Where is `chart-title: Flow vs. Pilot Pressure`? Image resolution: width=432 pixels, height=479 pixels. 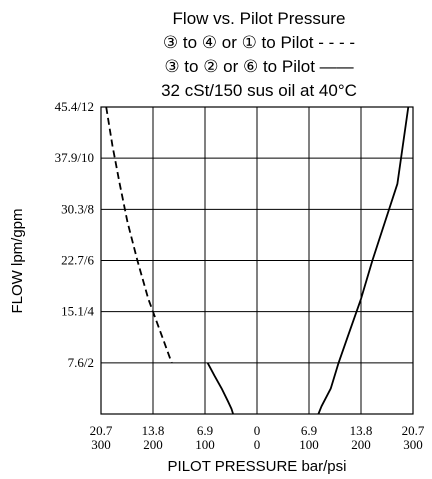 chart-title: Flow vs. Pilot Pressure is located at coordinates (259, 18).